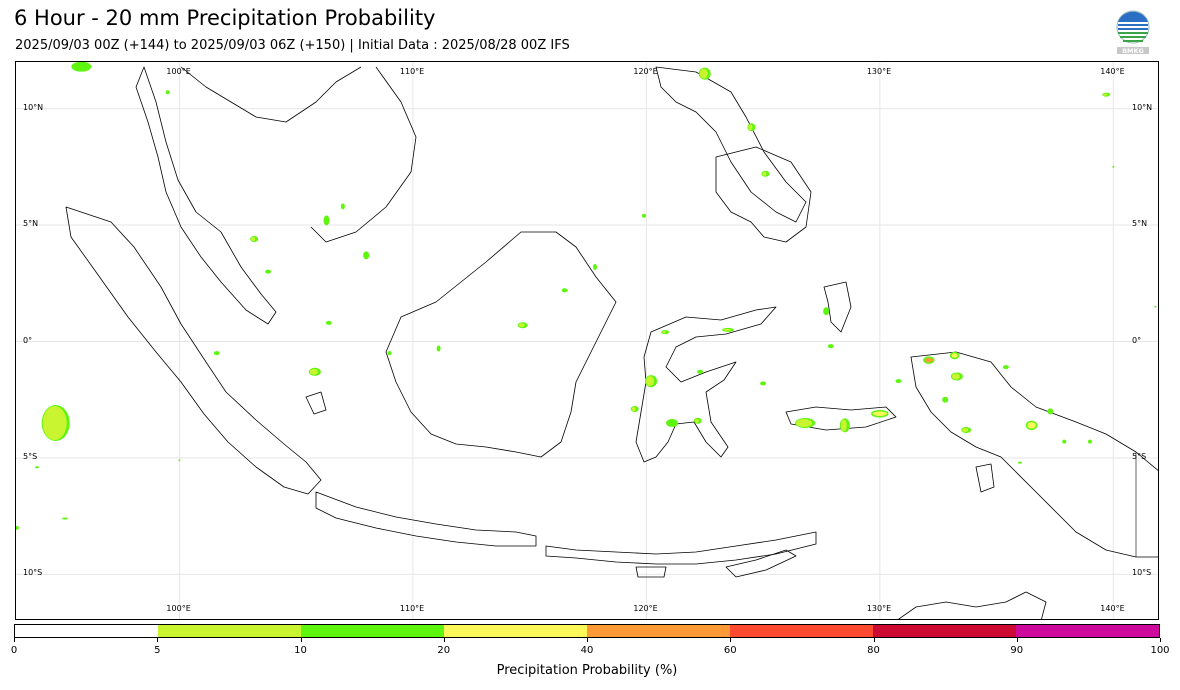 The image size is (1180, 690). I want to click on chart-title: 6 Hour - 20 mm Precipitation Probability, so click(225, 18).